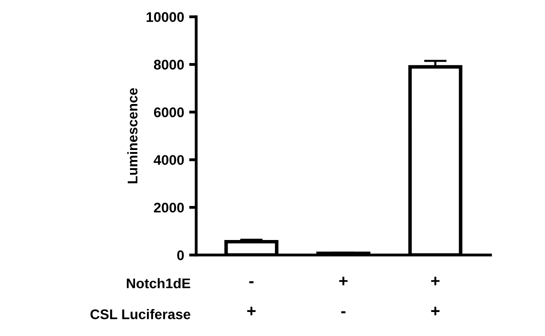  I want to click on y-tick-label: 2000, so click(169, 207).